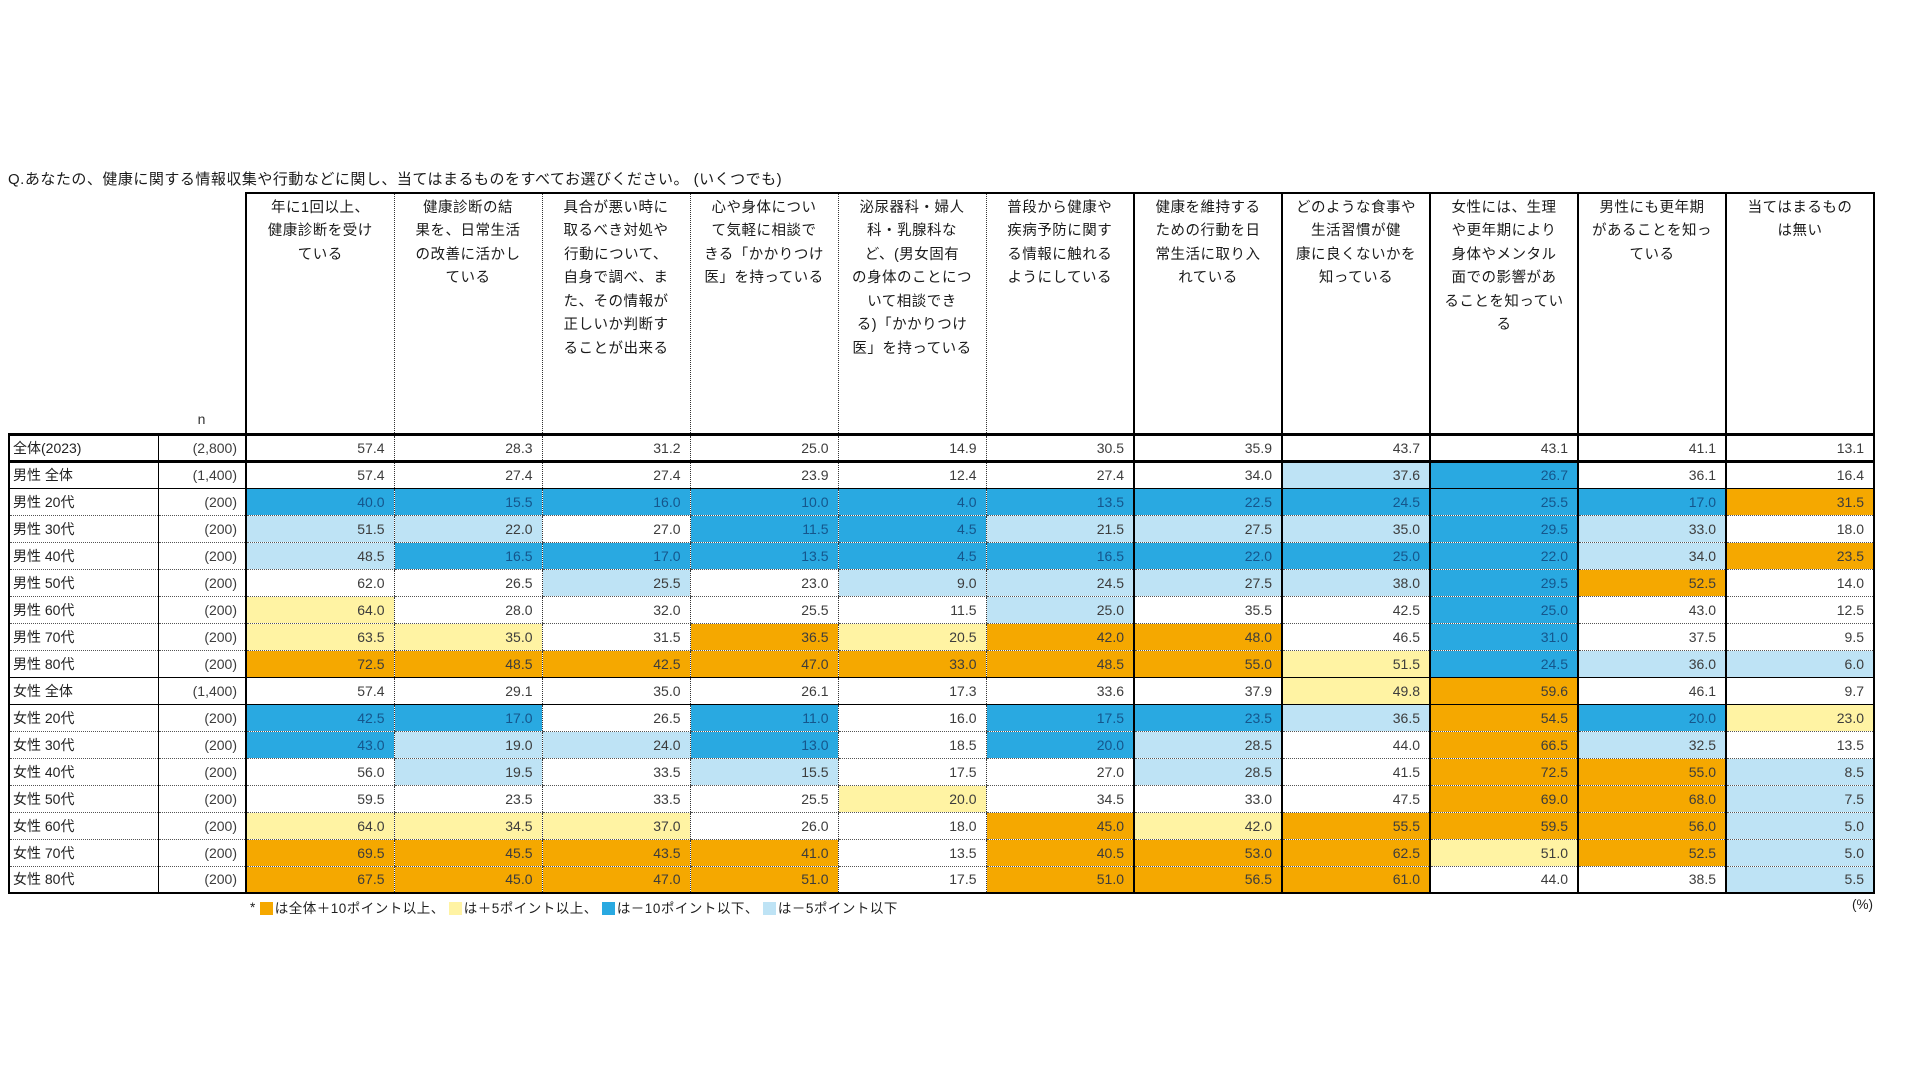 The width and height of the screenshot is (1920, 1080). What do you see at coordinates (1800, 529) in the screenshot?
I see `table-cell: 18.0` at bounding box center [1800, 529].